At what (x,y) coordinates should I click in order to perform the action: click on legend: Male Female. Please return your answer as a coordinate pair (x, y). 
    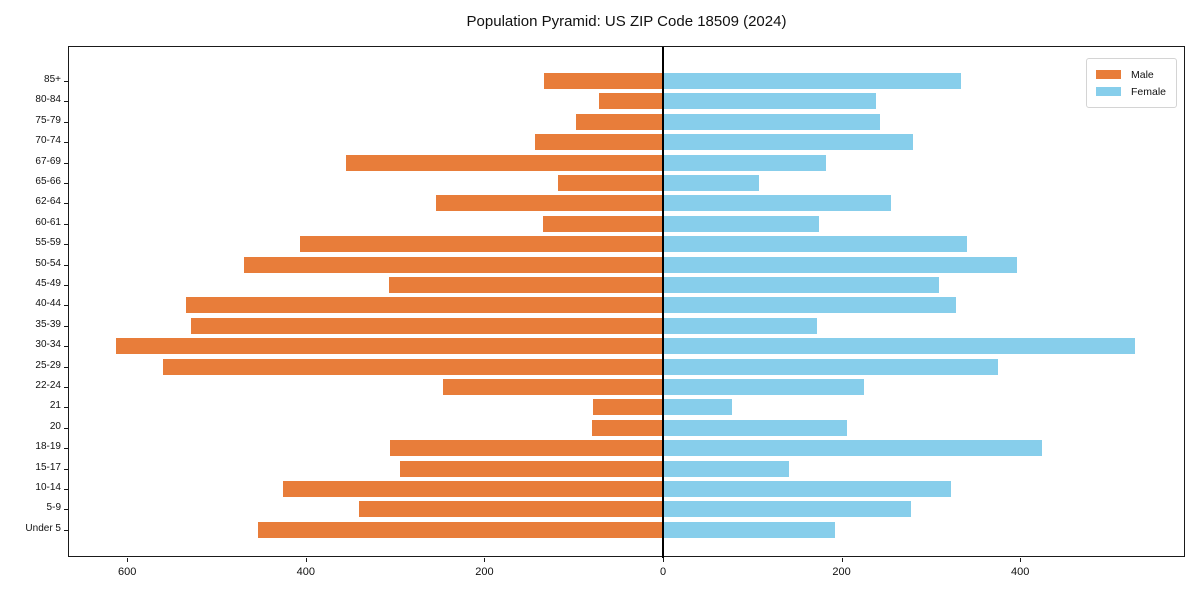
    Looking at the image, I should click on (1131, 83).